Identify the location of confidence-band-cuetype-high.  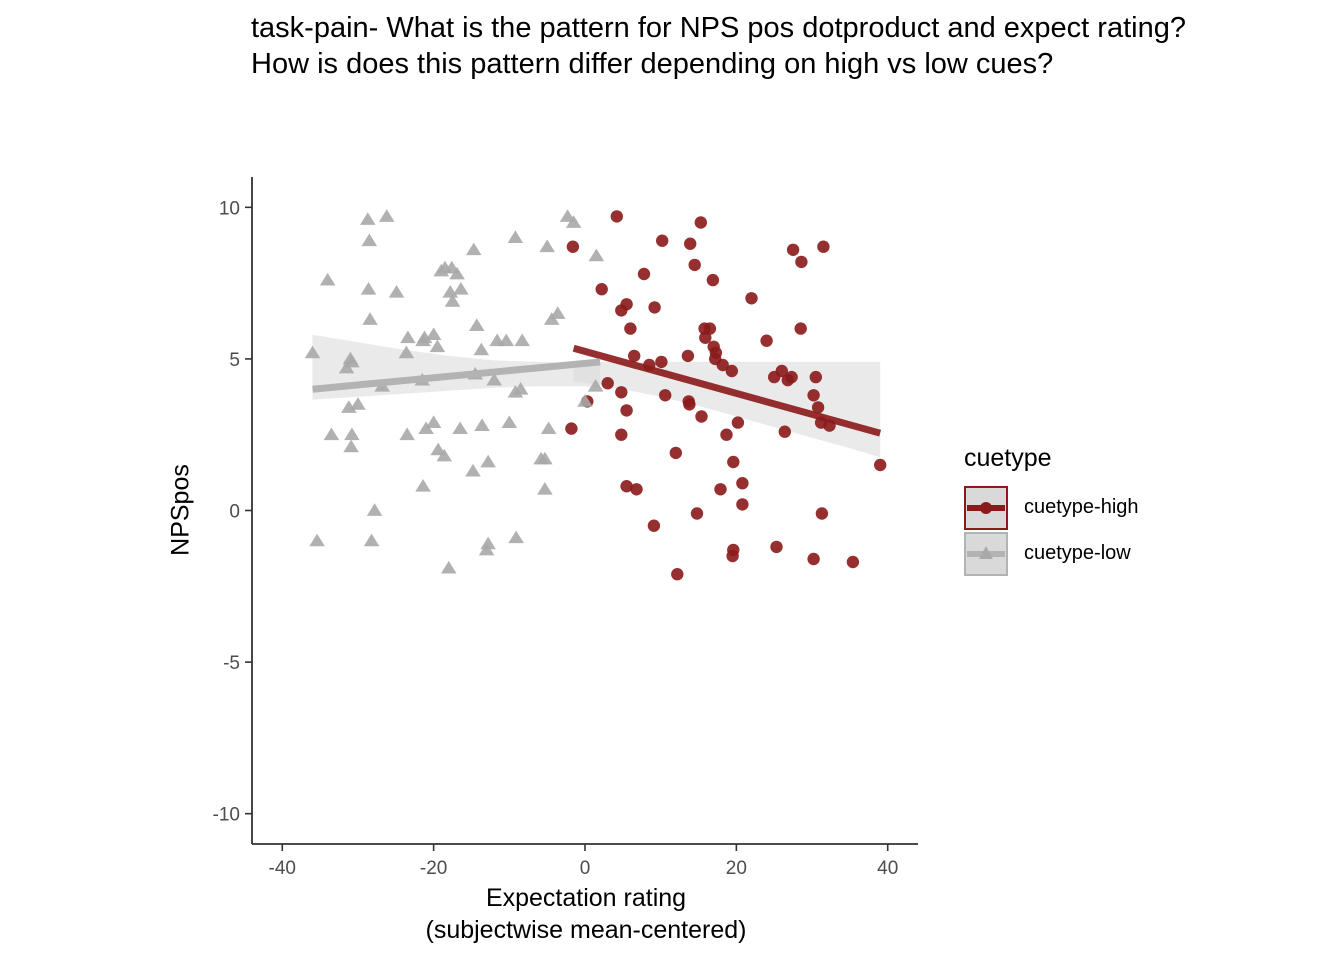
(727, 409).